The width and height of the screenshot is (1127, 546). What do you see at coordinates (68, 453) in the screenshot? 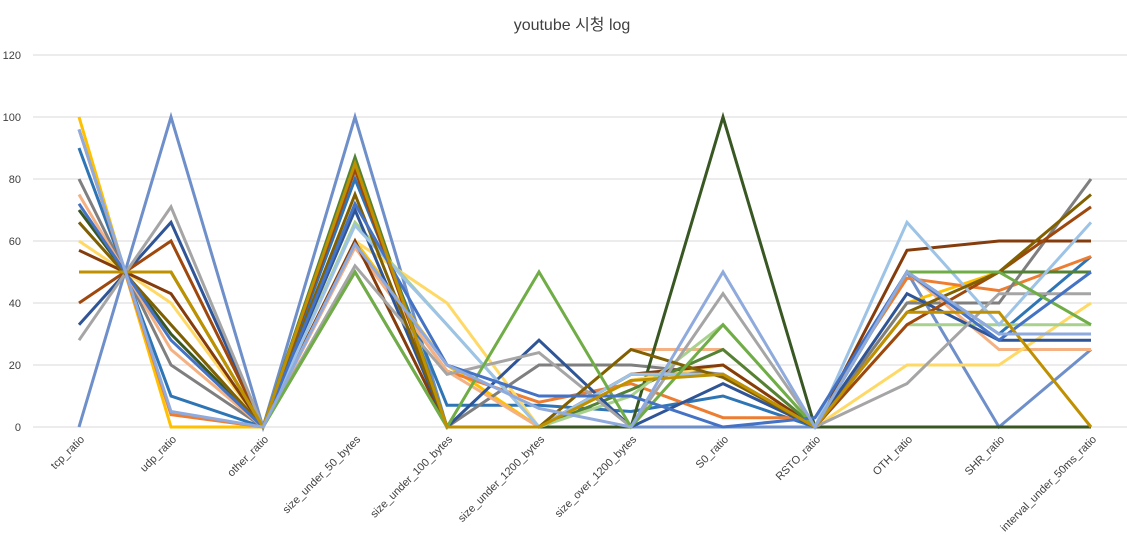
I see `x-tick-label: tcp_ratio` at bounding box center [68, 453].